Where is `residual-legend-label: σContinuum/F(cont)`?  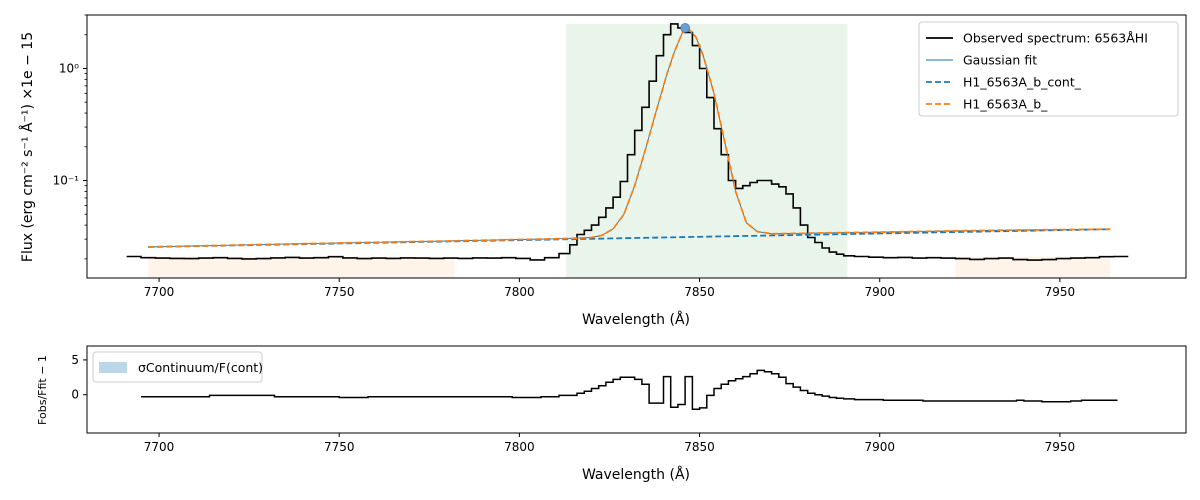
residual-legend-label: σContinuum/F(cont) is located at coordinates (200, 367).